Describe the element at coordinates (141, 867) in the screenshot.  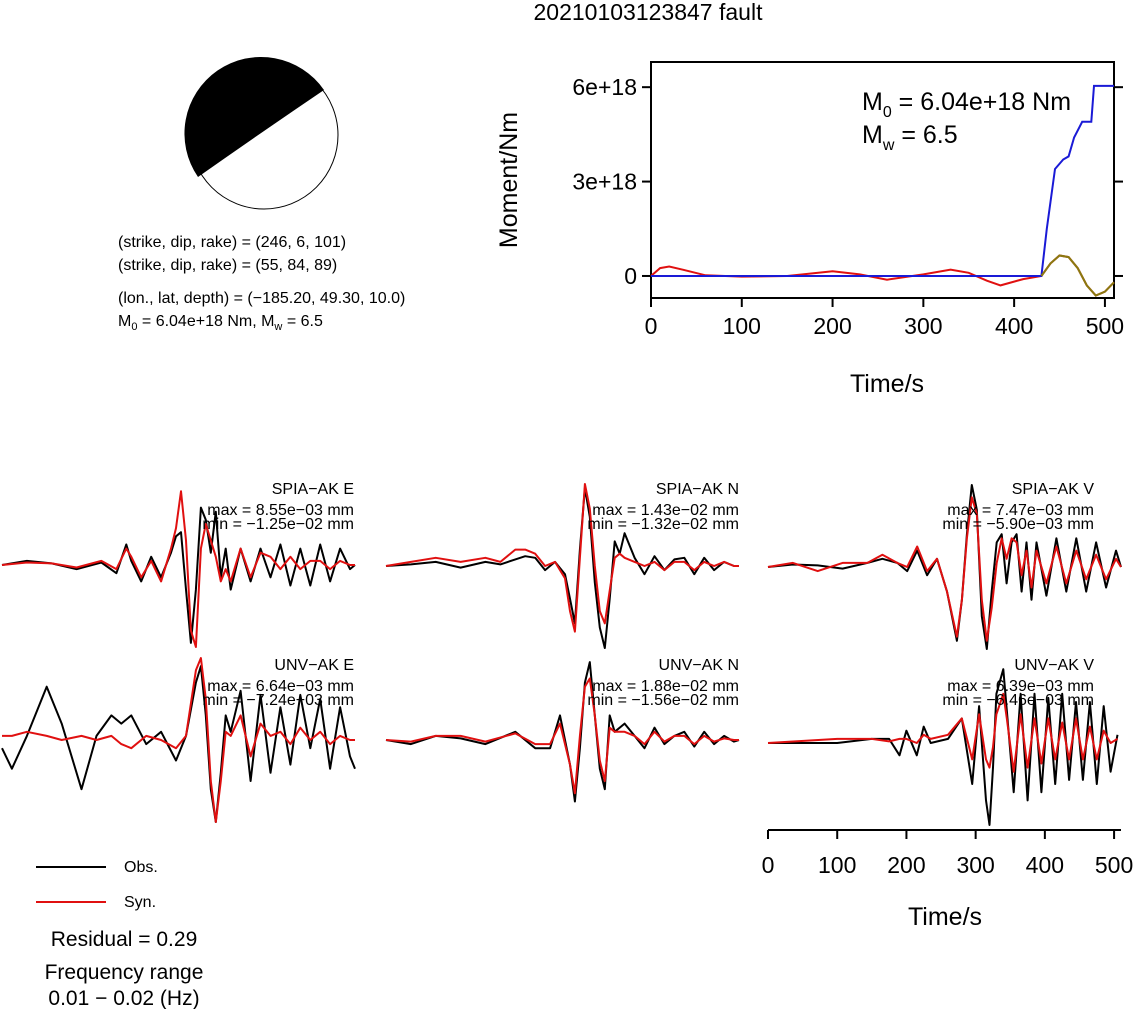
I see `legend-obs-label: Obs.` at that location.